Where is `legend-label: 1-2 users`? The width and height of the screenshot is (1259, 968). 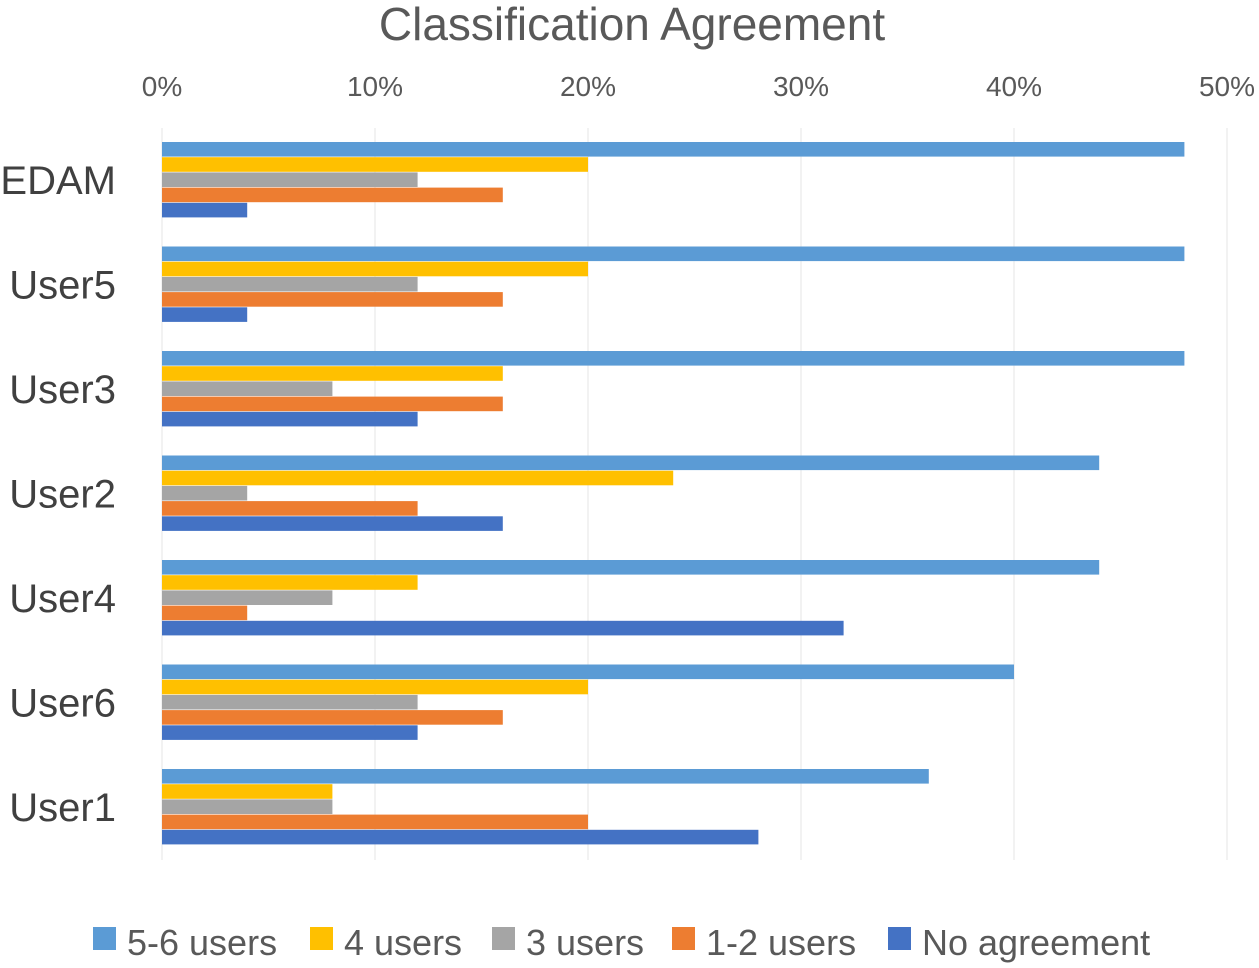
legend-label: 1-2 users is located at coordinates (781, 942).